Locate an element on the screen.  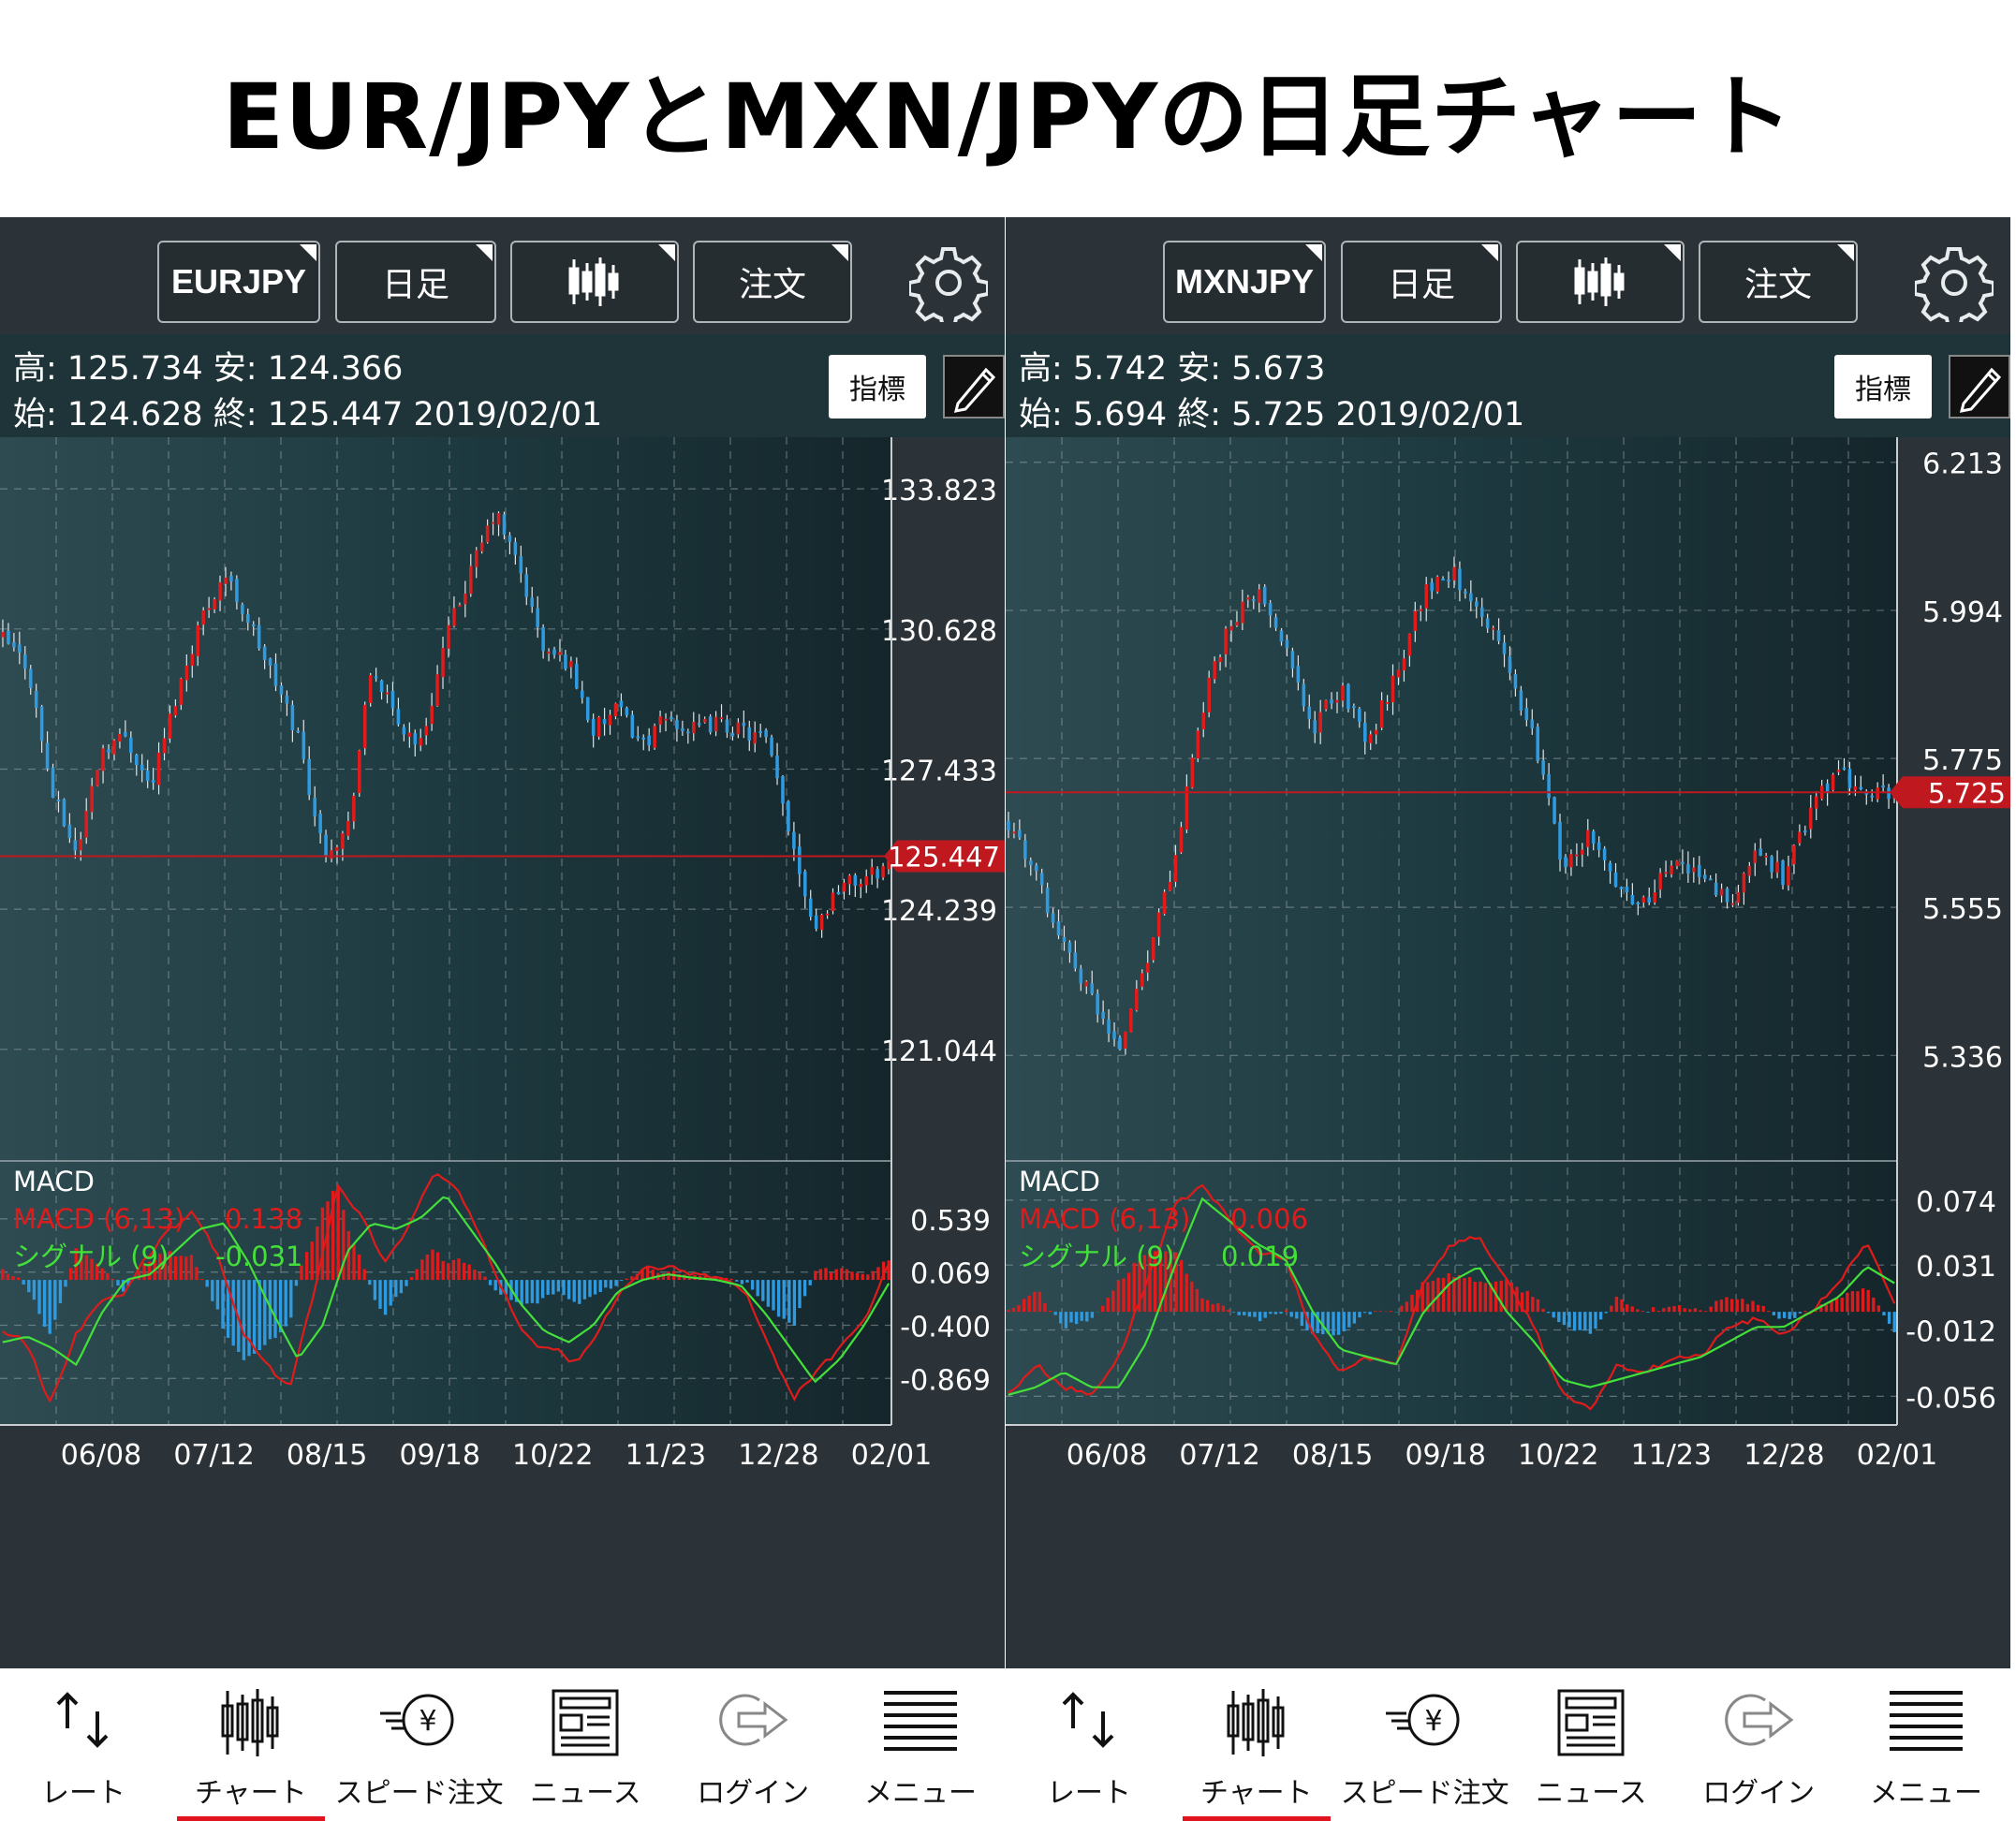
symbol-selector-button: MXNJPY is located at coordinates (1244, 282).